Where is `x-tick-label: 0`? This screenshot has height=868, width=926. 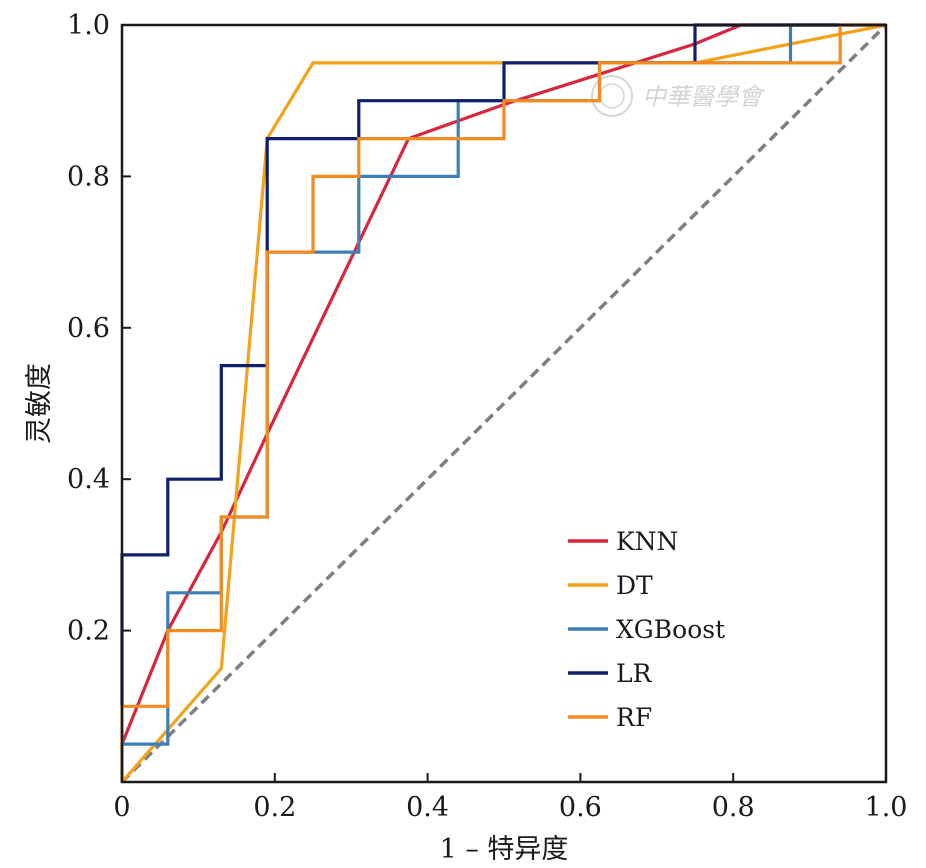
x-tick-label: 0 is located at coordinates (121, 807).